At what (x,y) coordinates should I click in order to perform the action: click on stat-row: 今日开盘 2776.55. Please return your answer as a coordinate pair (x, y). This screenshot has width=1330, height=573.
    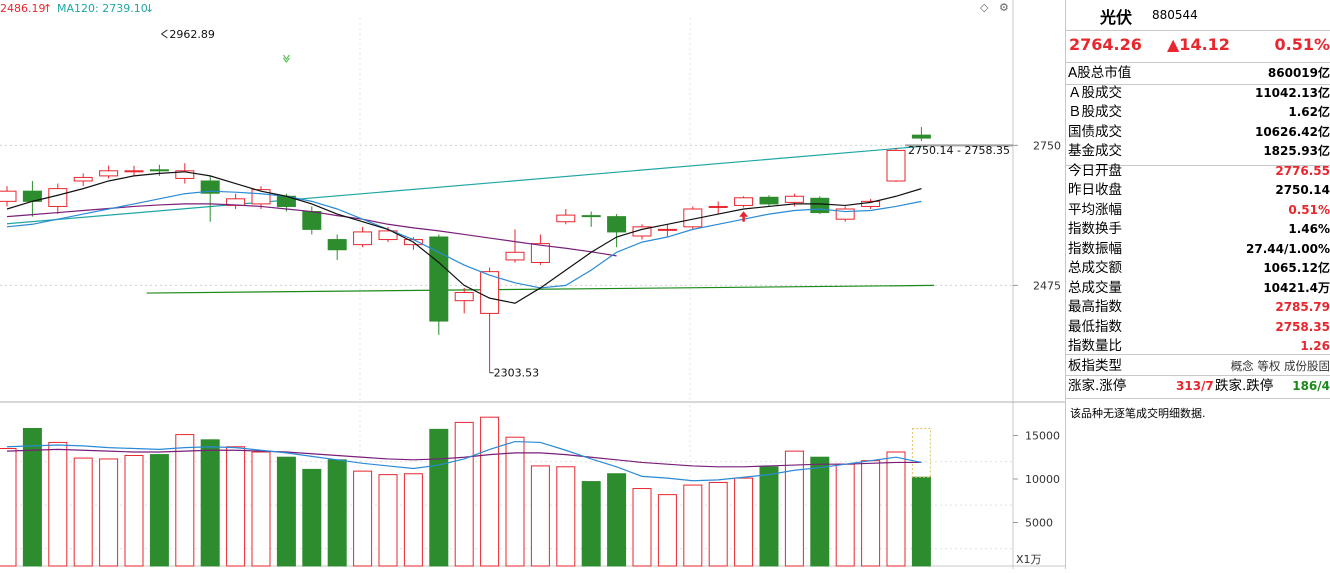
    Looking at the image, I should click on (1198, 171).